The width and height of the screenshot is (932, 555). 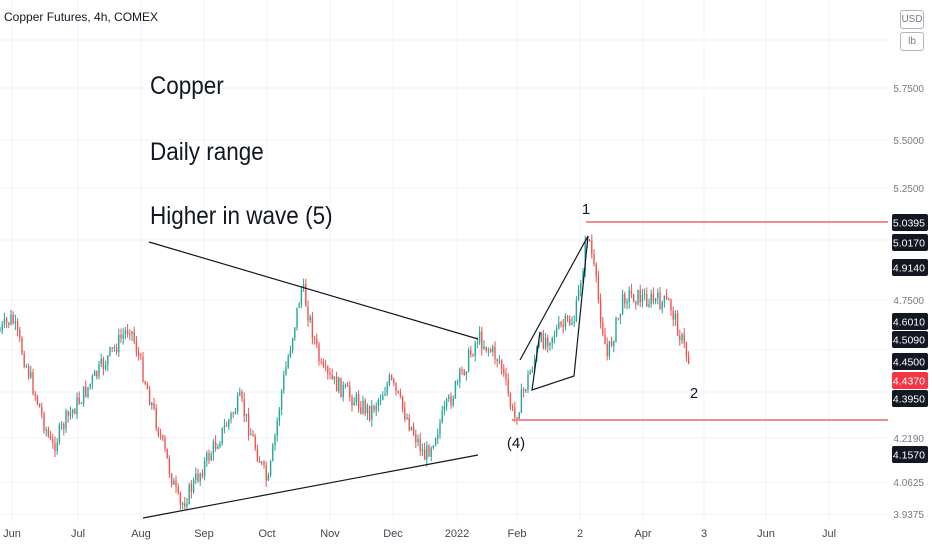 What do you see at coordinates (909, 341) in the screenshot?
I see `price-label: 4.5090` at bounding box center [909, 341].